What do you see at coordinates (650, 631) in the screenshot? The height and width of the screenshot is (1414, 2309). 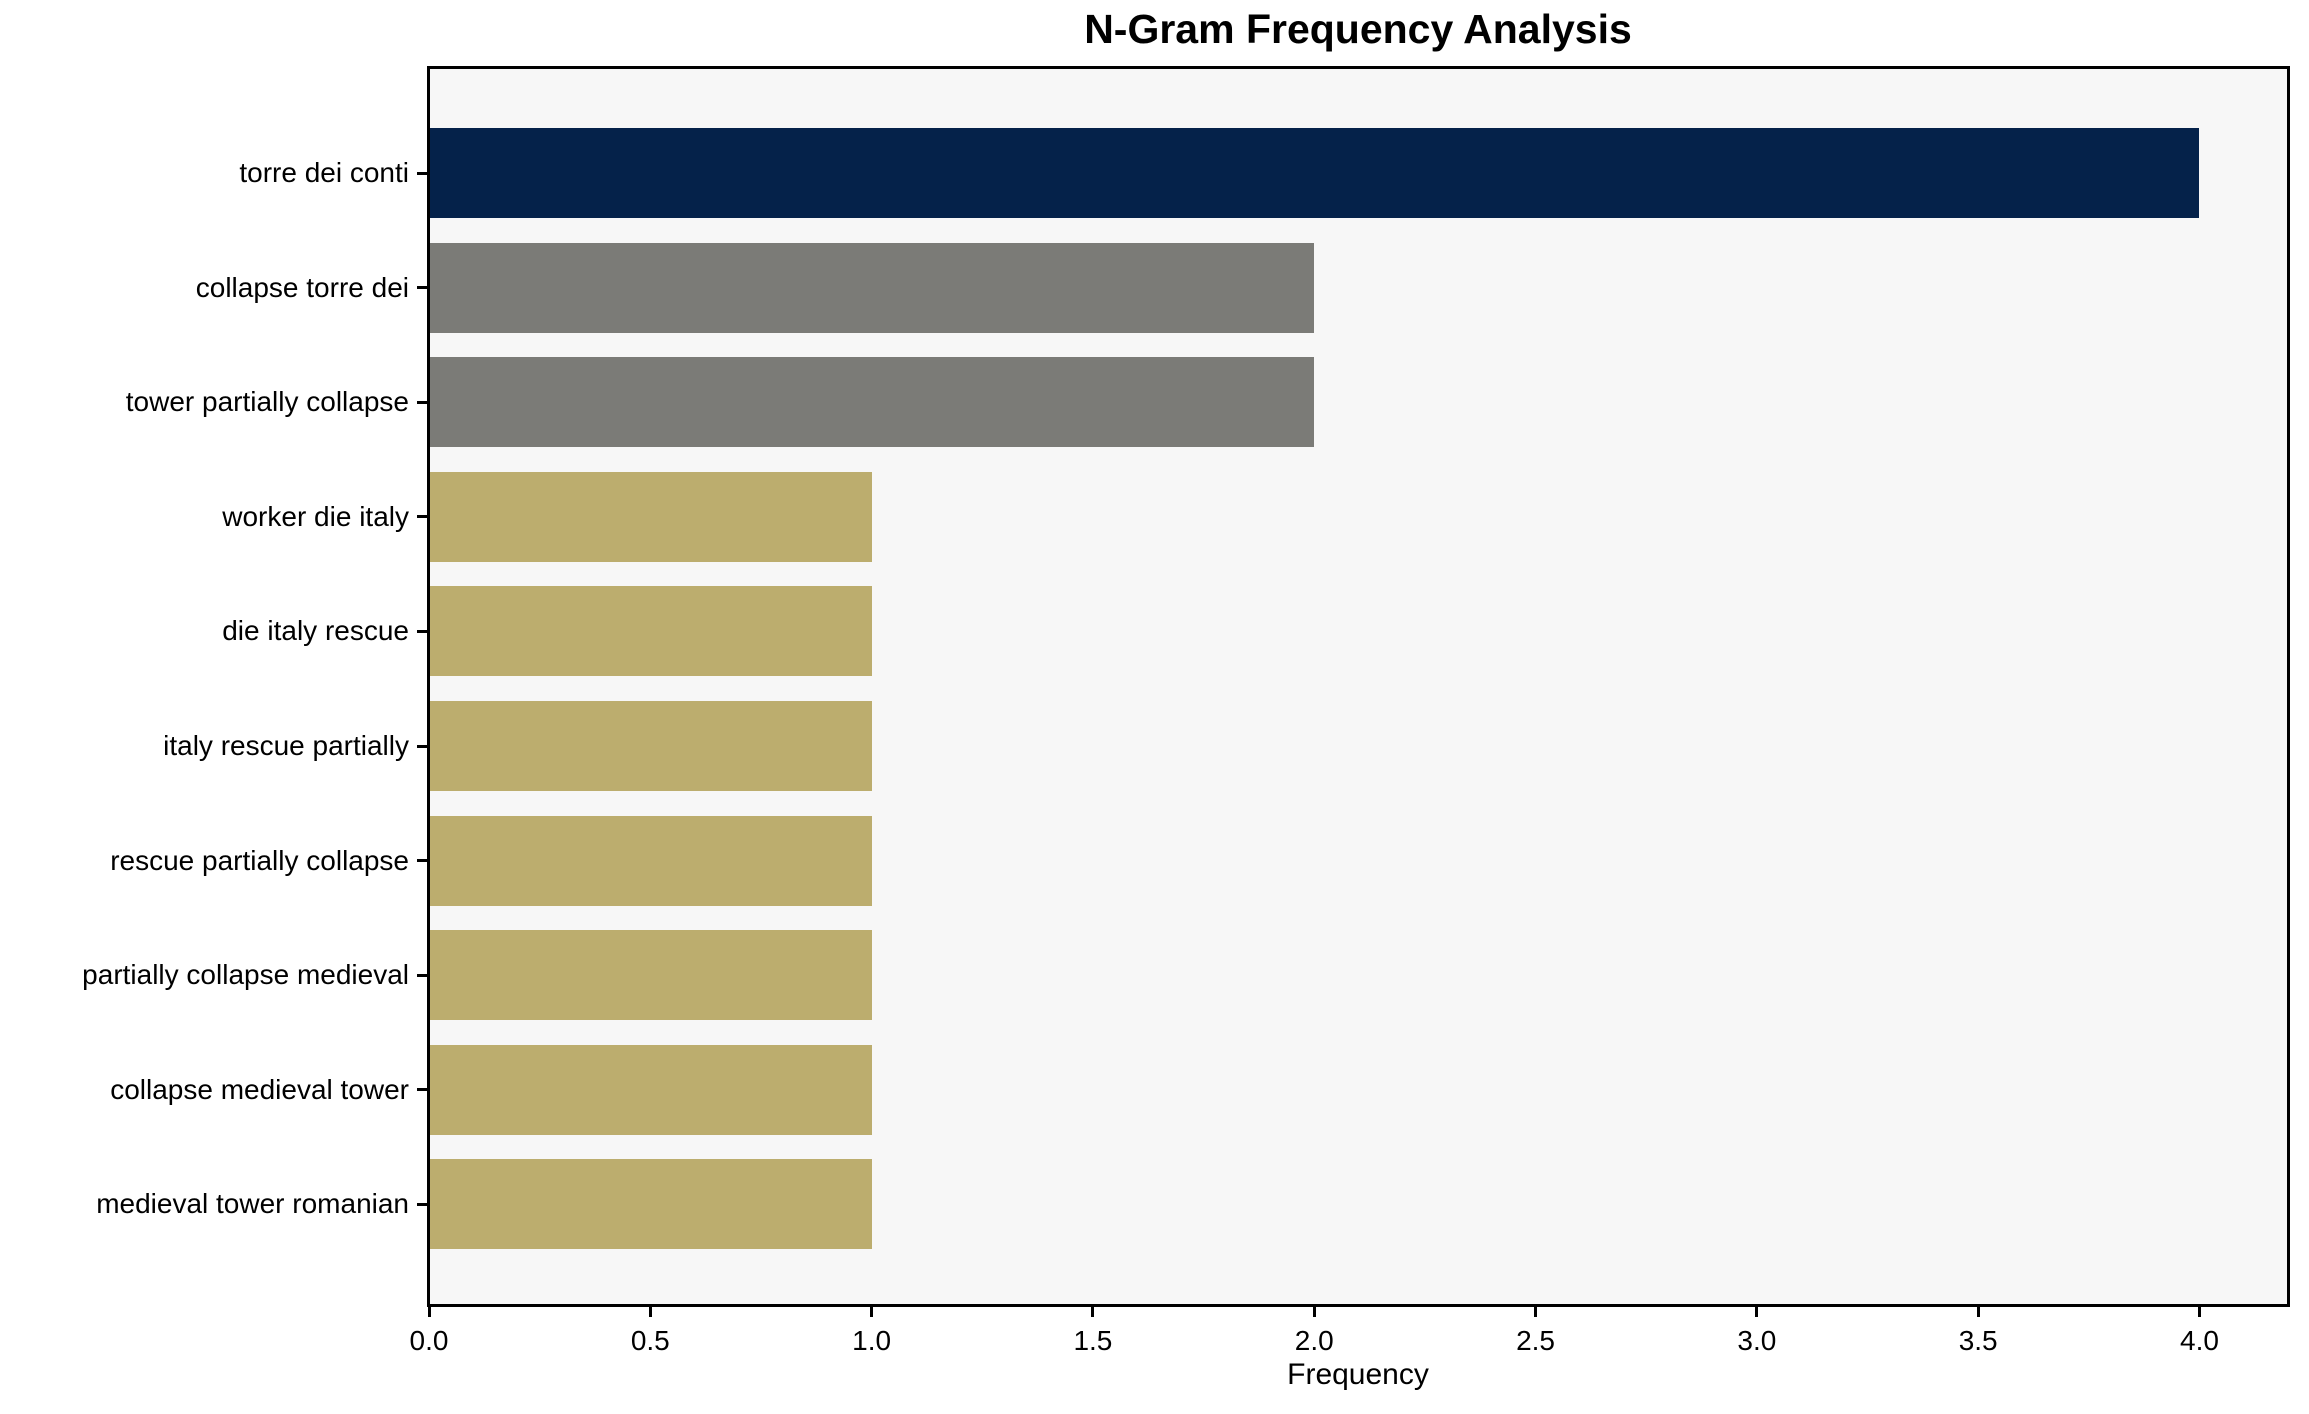 I see `bar-die-italy-rescue` at bounding box center [650, 631].